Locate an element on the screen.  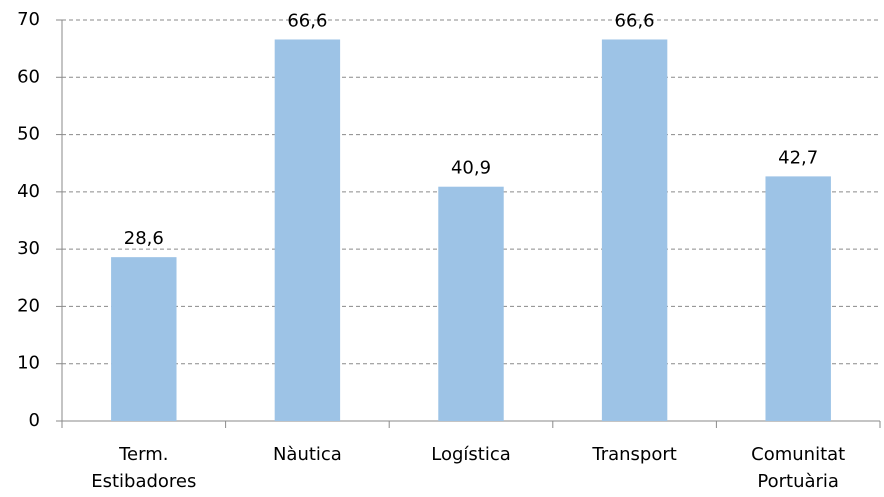
data-label: 28,6 is located at coordinates (144, 238).